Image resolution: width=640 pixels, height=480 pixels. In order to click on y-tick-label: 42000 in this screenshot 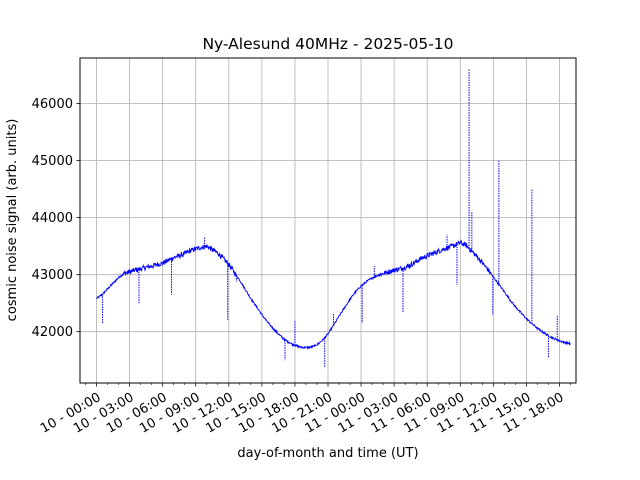, I will do `click(52, 332)`.